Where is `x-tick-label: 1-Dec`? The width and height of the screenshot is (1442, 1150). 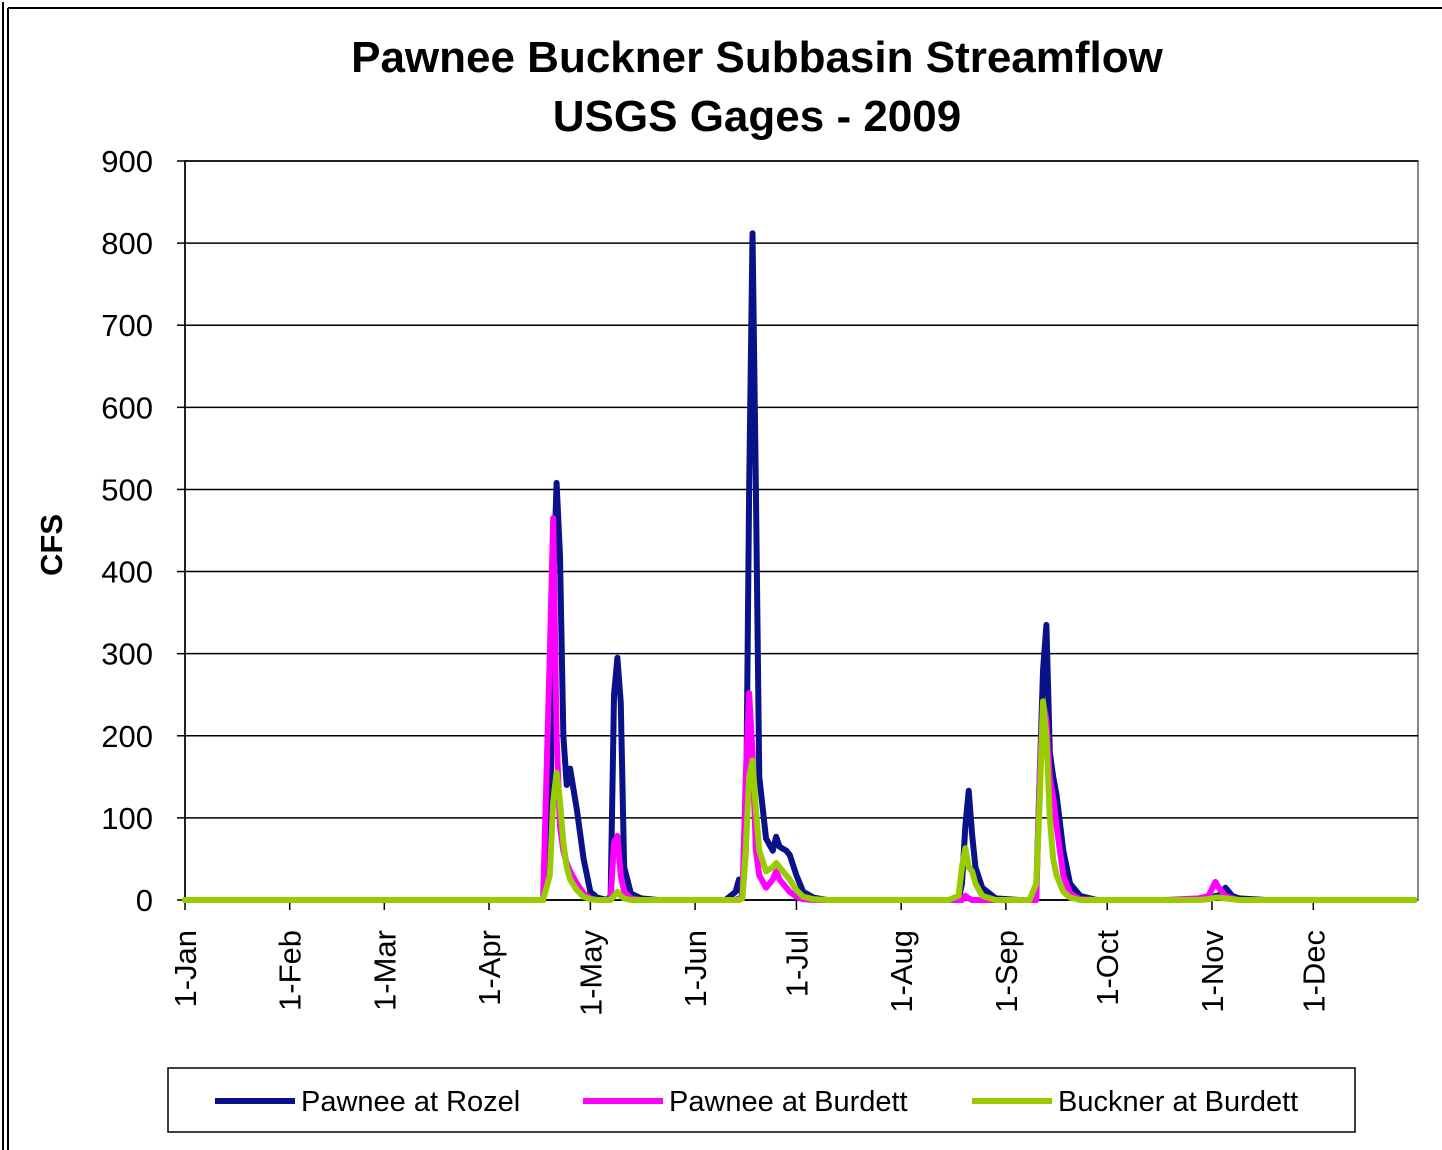 x-tick-label: 1-Dec is located at coordinates (1313, 971).